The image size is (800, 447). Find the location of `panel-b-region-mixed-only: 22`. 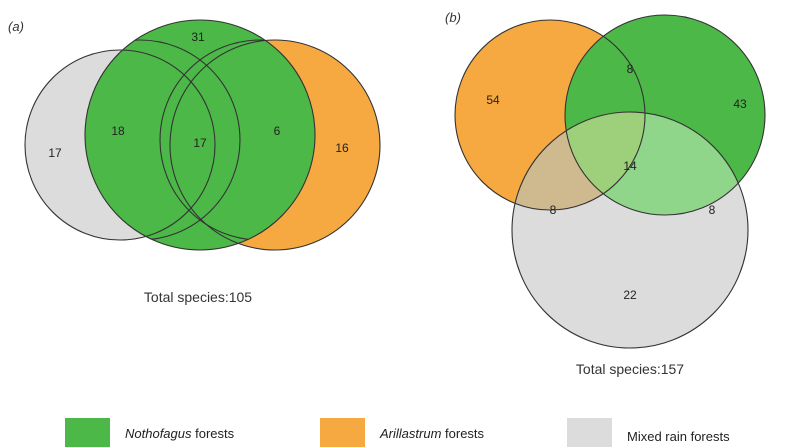

panel-b-region-mixed-only: 22 is located at coordinates (630, 295).